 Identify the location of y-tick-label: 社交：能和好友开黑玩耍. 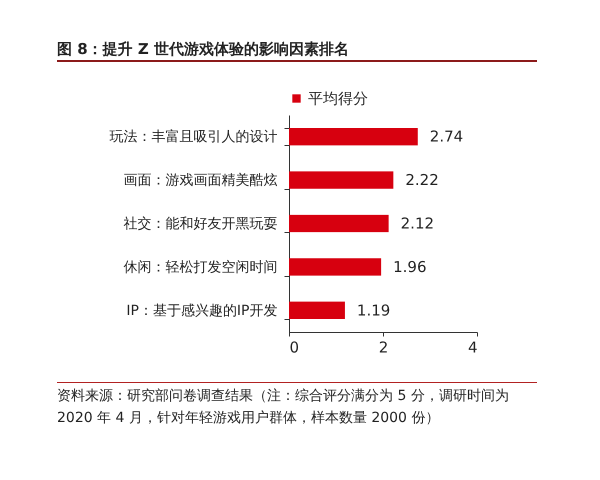
(201, 224).